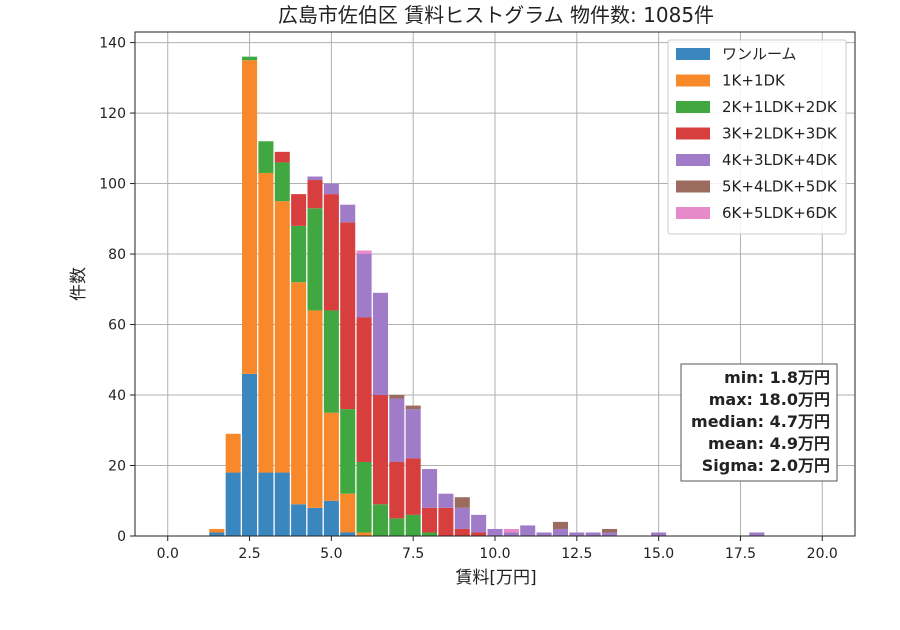 The height and width of the screenshot is (630, 900). Describe the element at coordinates (121, 537) in the screenshot. I see `y-tick-label: 0` at that location.